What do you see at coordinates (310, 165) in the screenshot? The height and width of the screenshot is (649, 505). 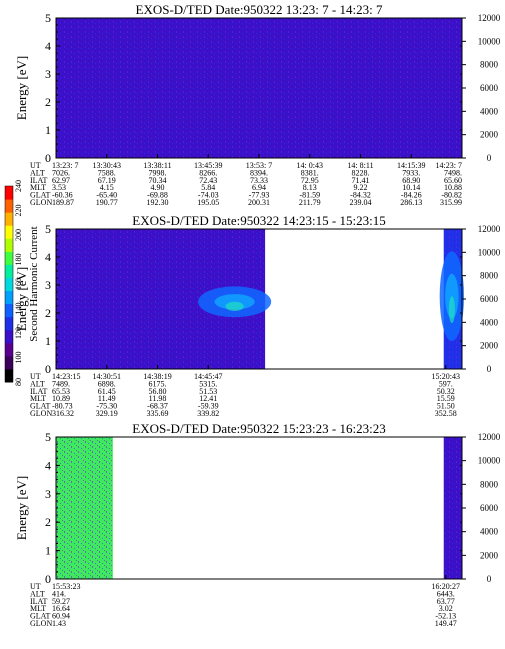 I see `ephemeris-value: 14: 0:43` at bounding box center [310, 165].